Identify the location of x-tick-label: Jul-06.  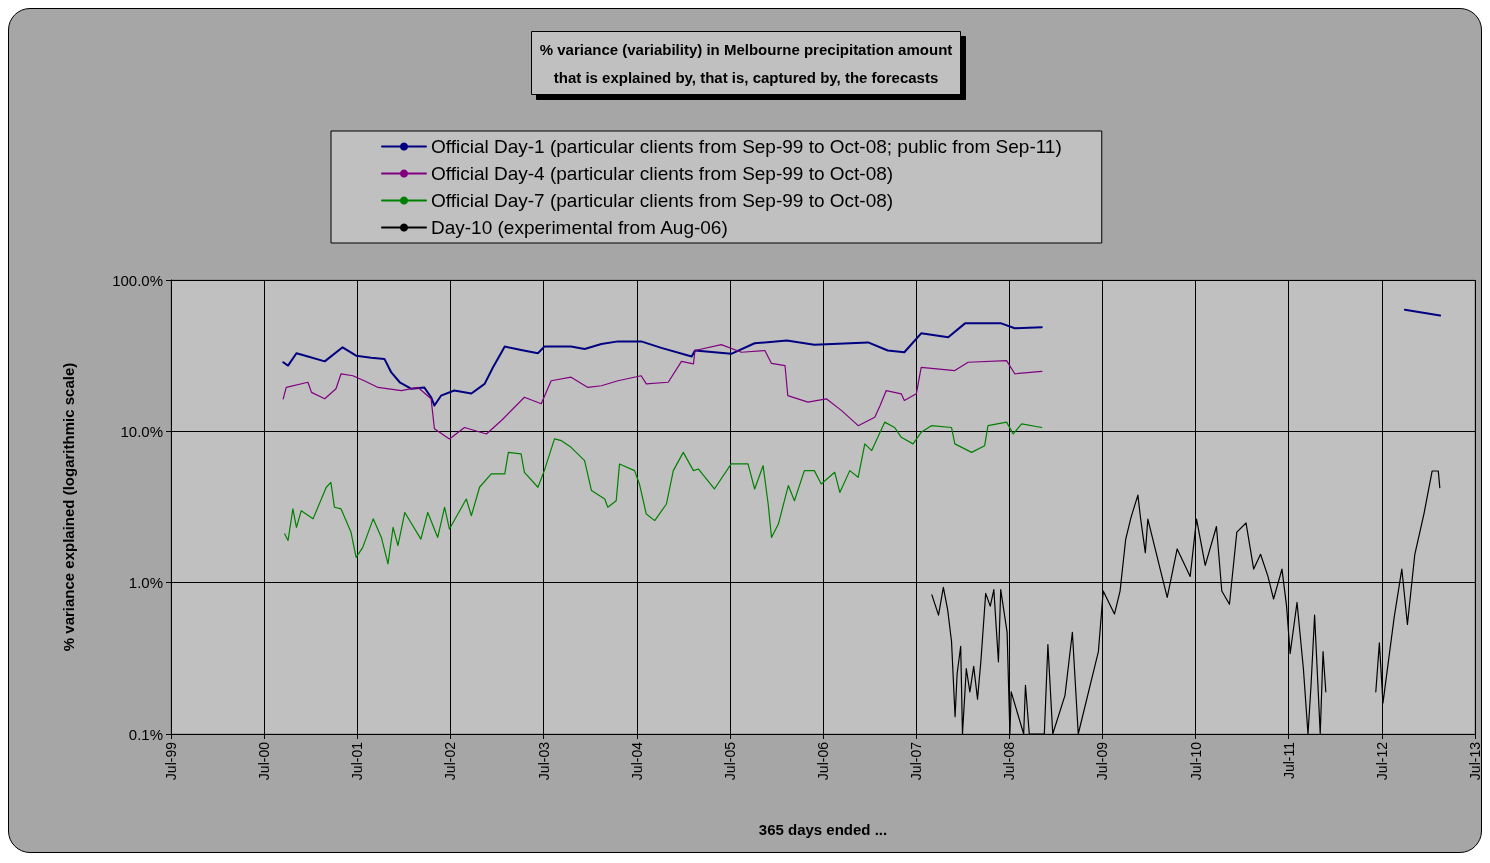
(823, 761).